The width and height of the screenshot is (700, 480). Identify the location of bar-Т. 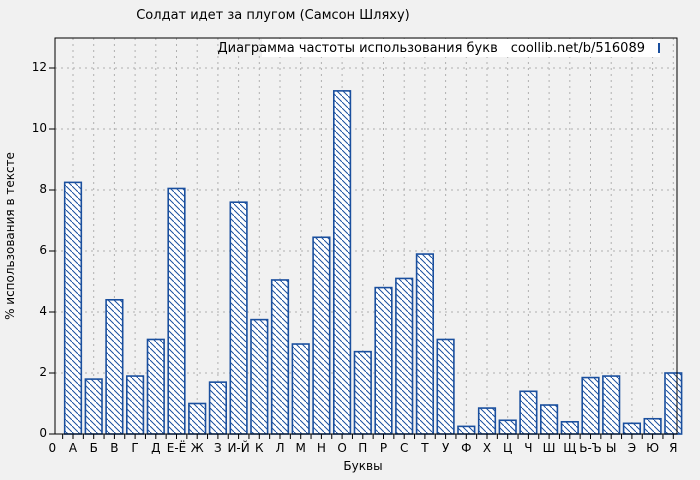
(425, 344).